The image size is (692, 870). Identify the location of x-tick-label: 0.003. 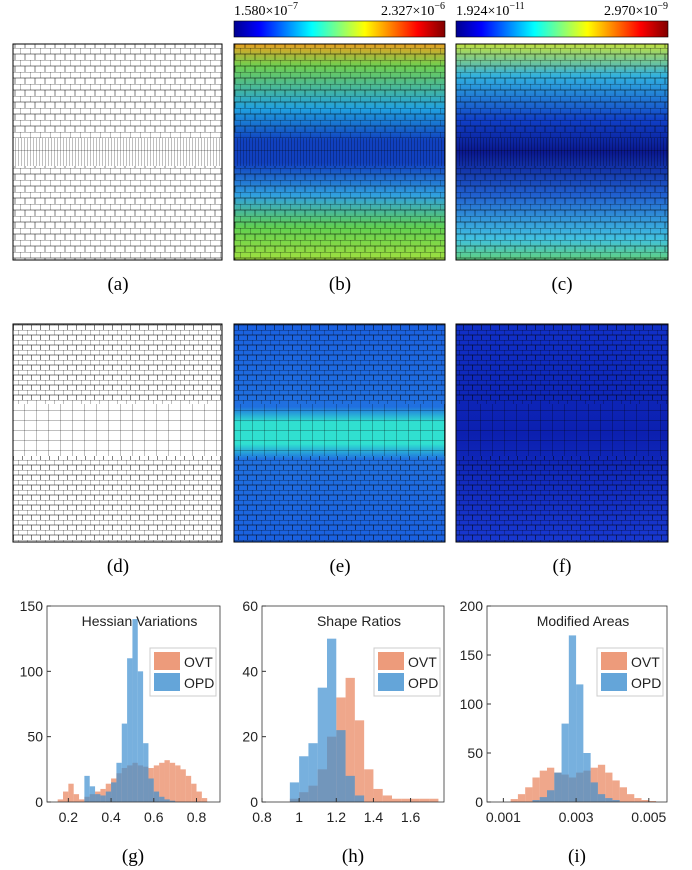
(576, 817).